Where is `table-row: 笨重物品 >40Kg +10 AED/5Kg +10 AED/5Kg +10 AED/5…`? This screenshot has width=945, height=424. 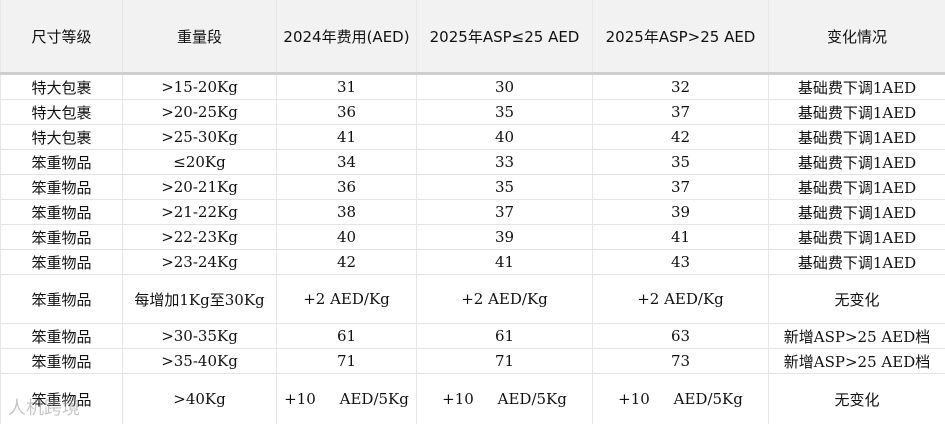
table-row: 笨重物品 >40Kg +10 AED/5Kg +10 AED/5Kg +10 AED/5… is located at coordinates (472, 398).